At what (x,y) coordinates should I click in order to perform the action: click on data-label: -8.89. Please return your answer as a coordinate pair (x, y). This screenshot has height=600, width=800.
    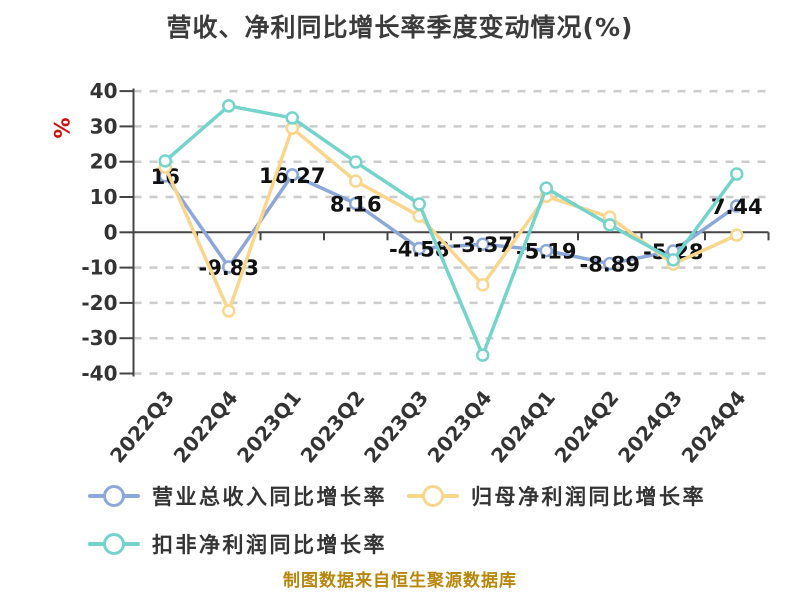
    Looking at the image, I should click on (609, 265).